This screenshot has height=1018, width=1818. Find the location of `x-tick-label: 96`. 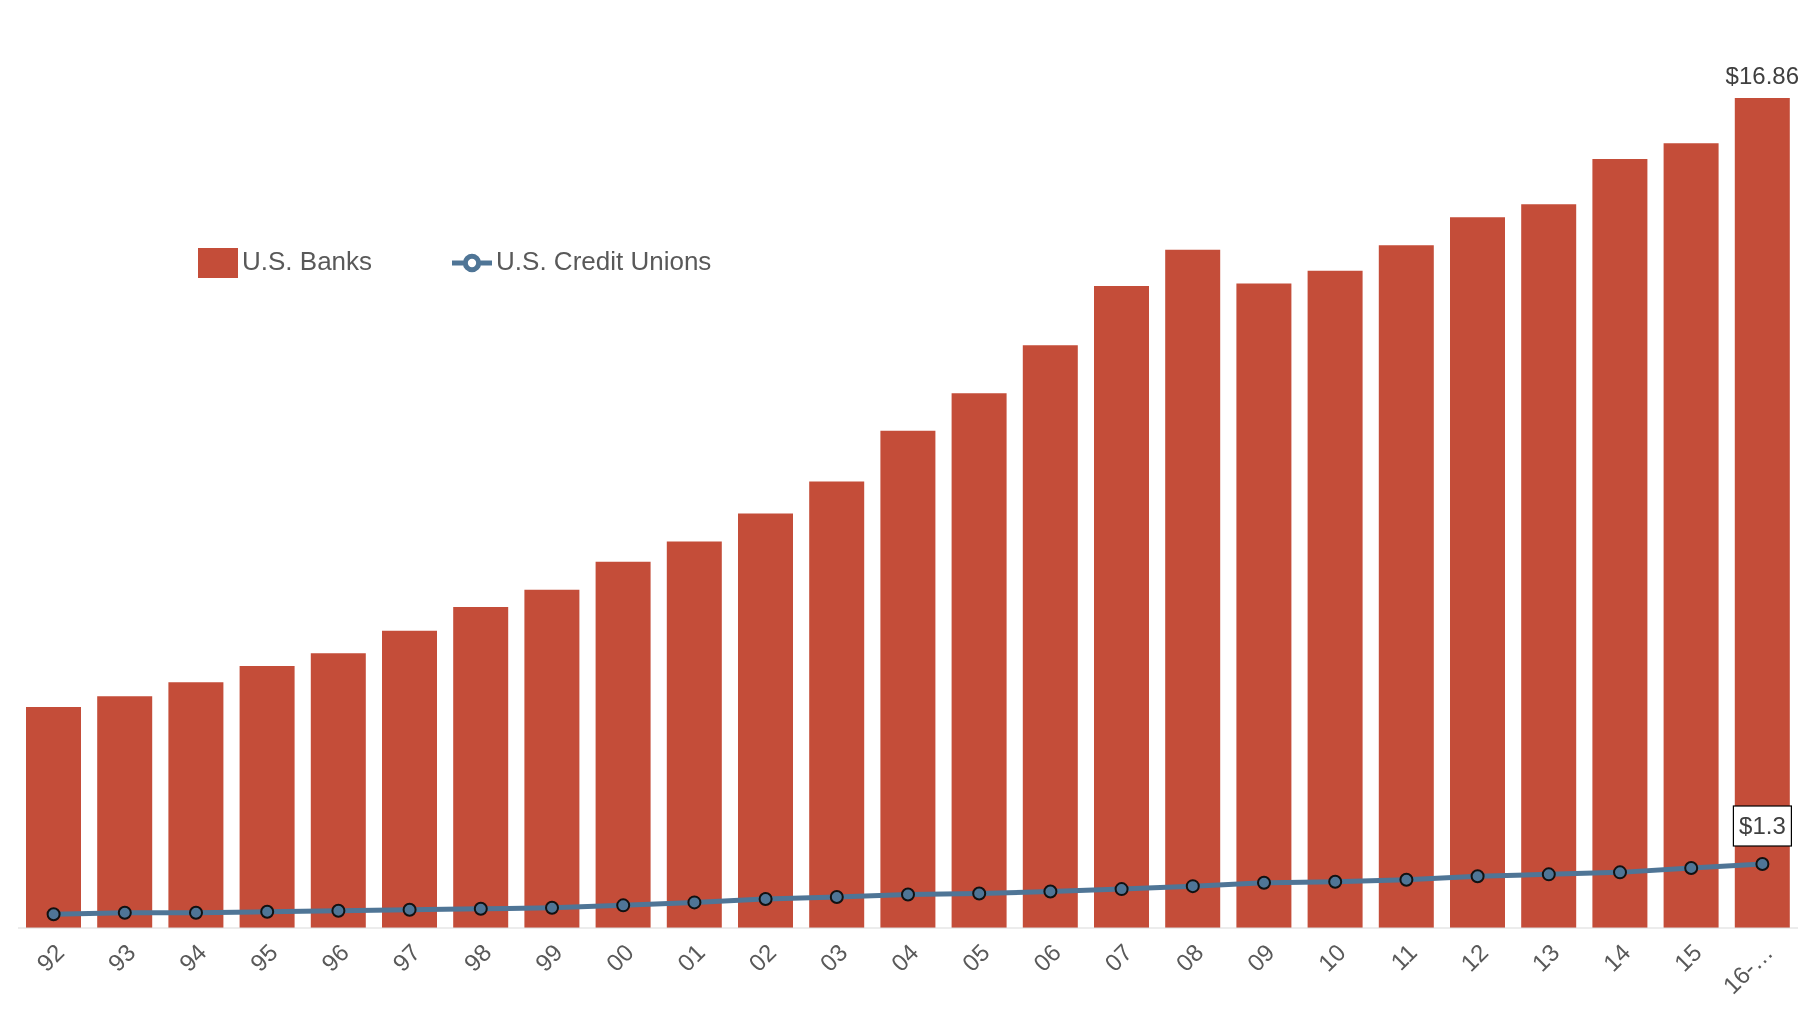

x-tick-label: 96 is located at coordinates (335, 957).